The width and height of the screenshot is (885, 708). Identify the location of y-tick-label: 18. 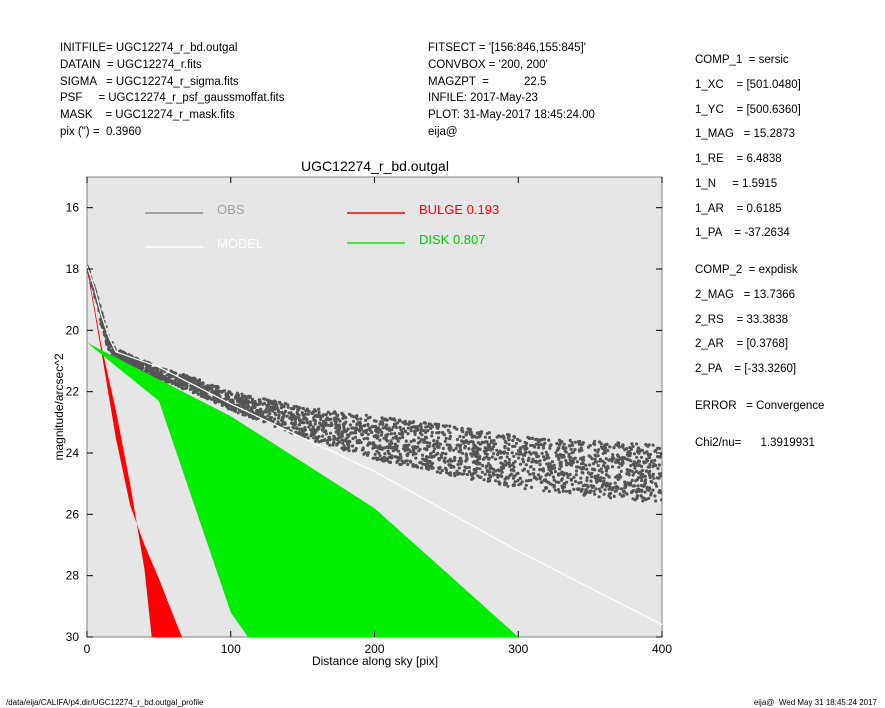
(73, 269).